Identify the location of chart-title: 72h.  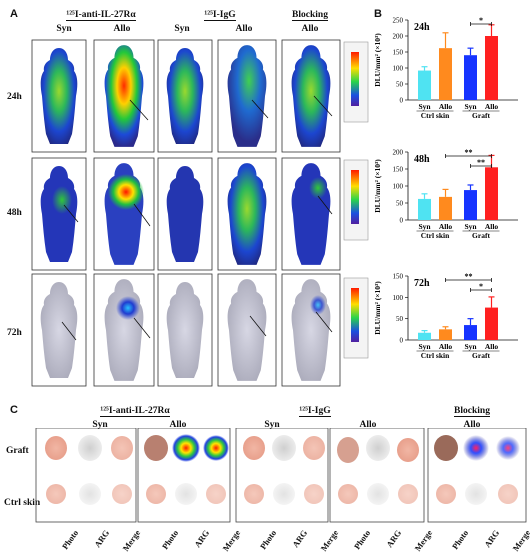
(422, 283).